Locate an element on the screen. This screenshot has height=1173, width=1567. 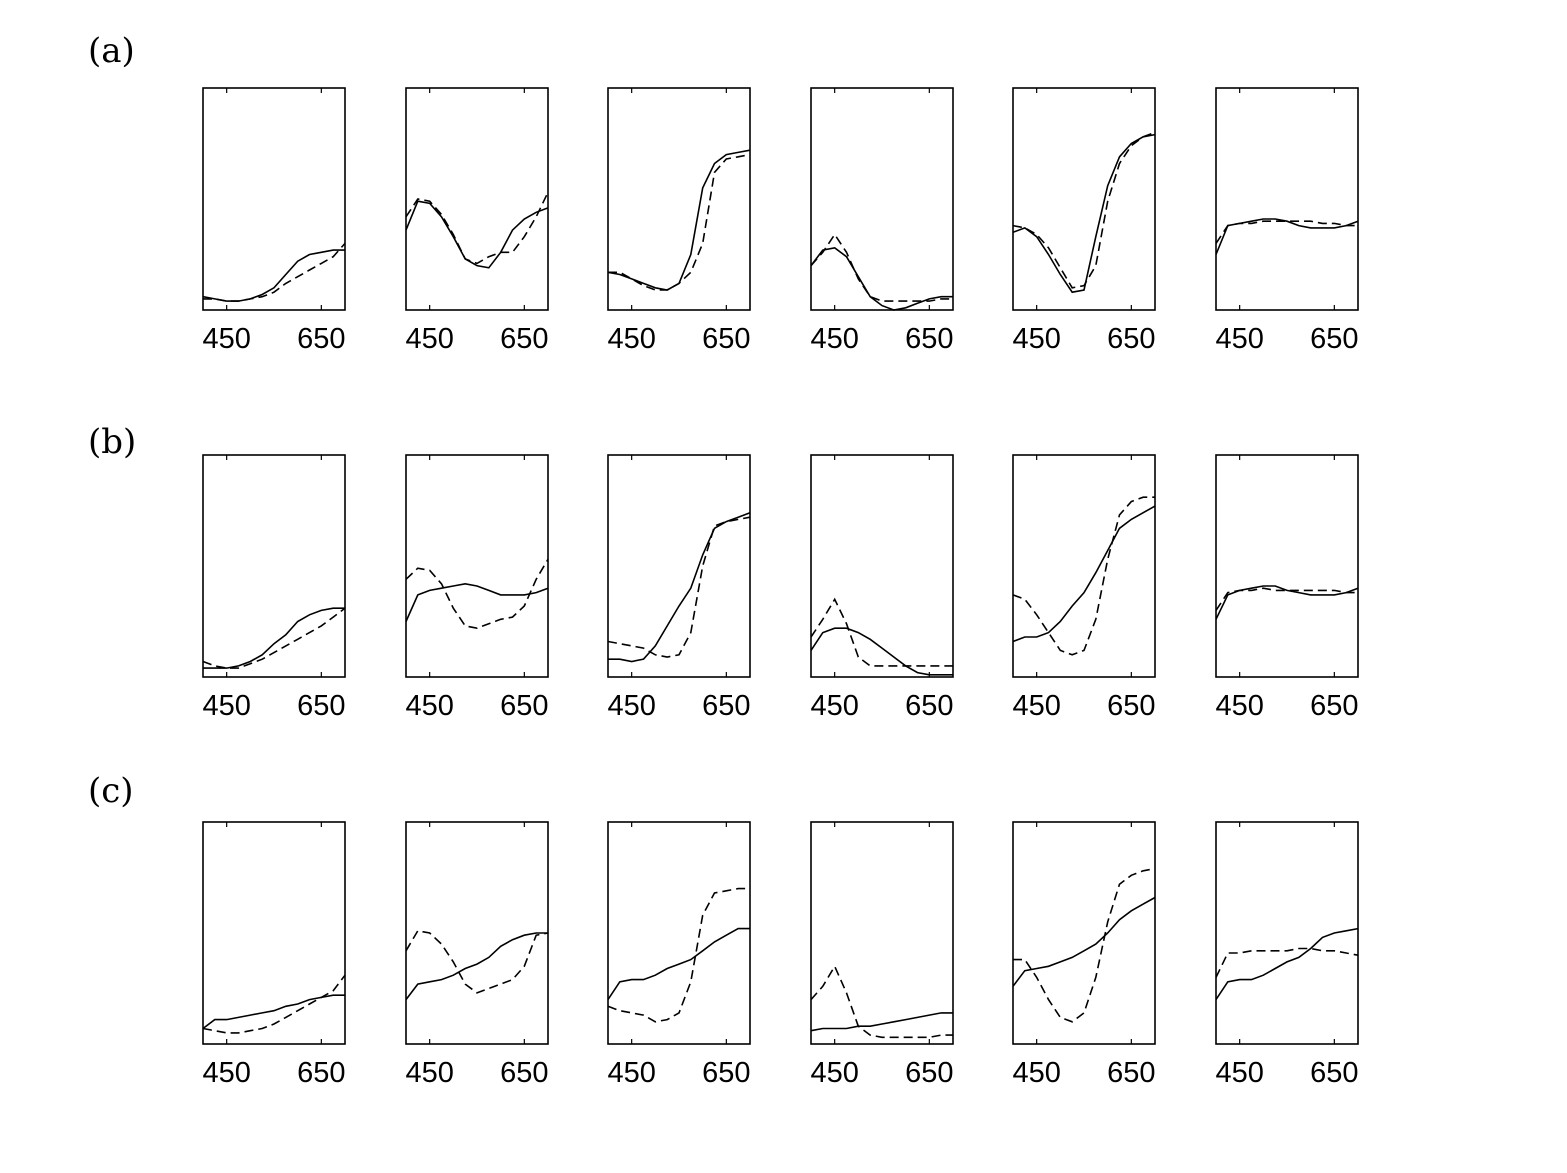
panel-label: (a) is located at coordinates (111, 51).